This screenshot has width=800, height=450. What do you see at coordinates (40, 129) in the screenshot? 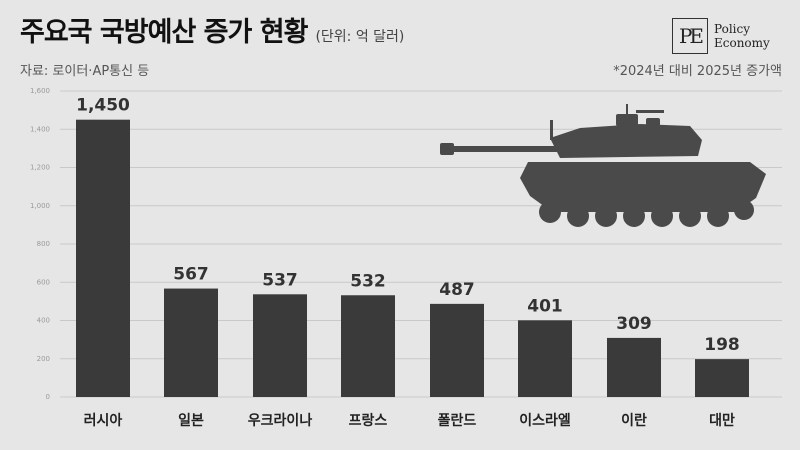
I see `y-tick-label: 1,400` at bounding box center [40, 129].